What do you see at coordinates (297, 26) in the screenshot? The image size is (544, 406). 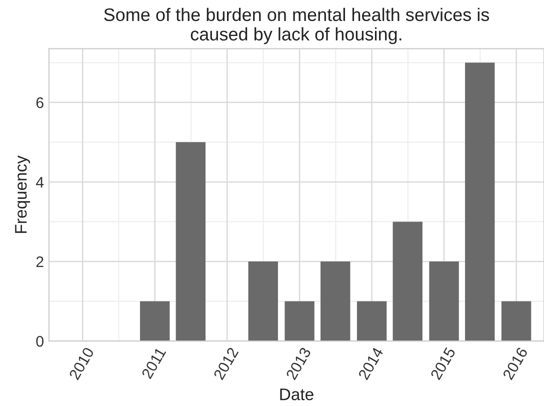 I see `chart-title: Some of the burden on mental health services is caused by lack of housing.` at bounding box center [297, 26].